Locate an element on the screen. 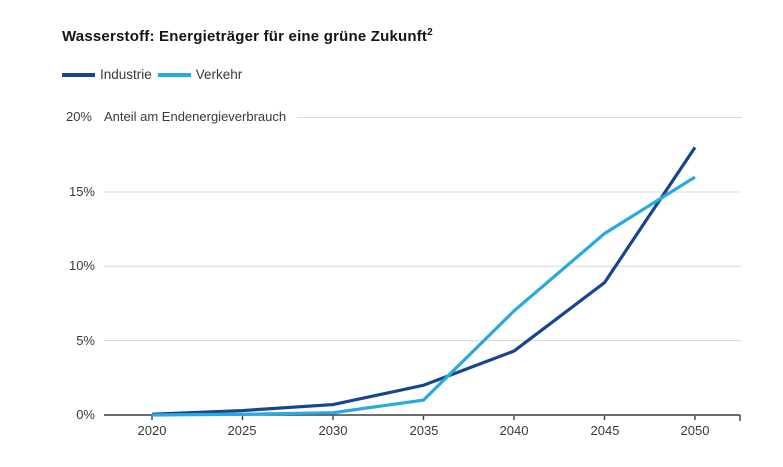 The image size is (783, 467). x-axis-labels: 2020 2025 2030 2035 2040 2045 2050 is located at coordinates (391, 433).